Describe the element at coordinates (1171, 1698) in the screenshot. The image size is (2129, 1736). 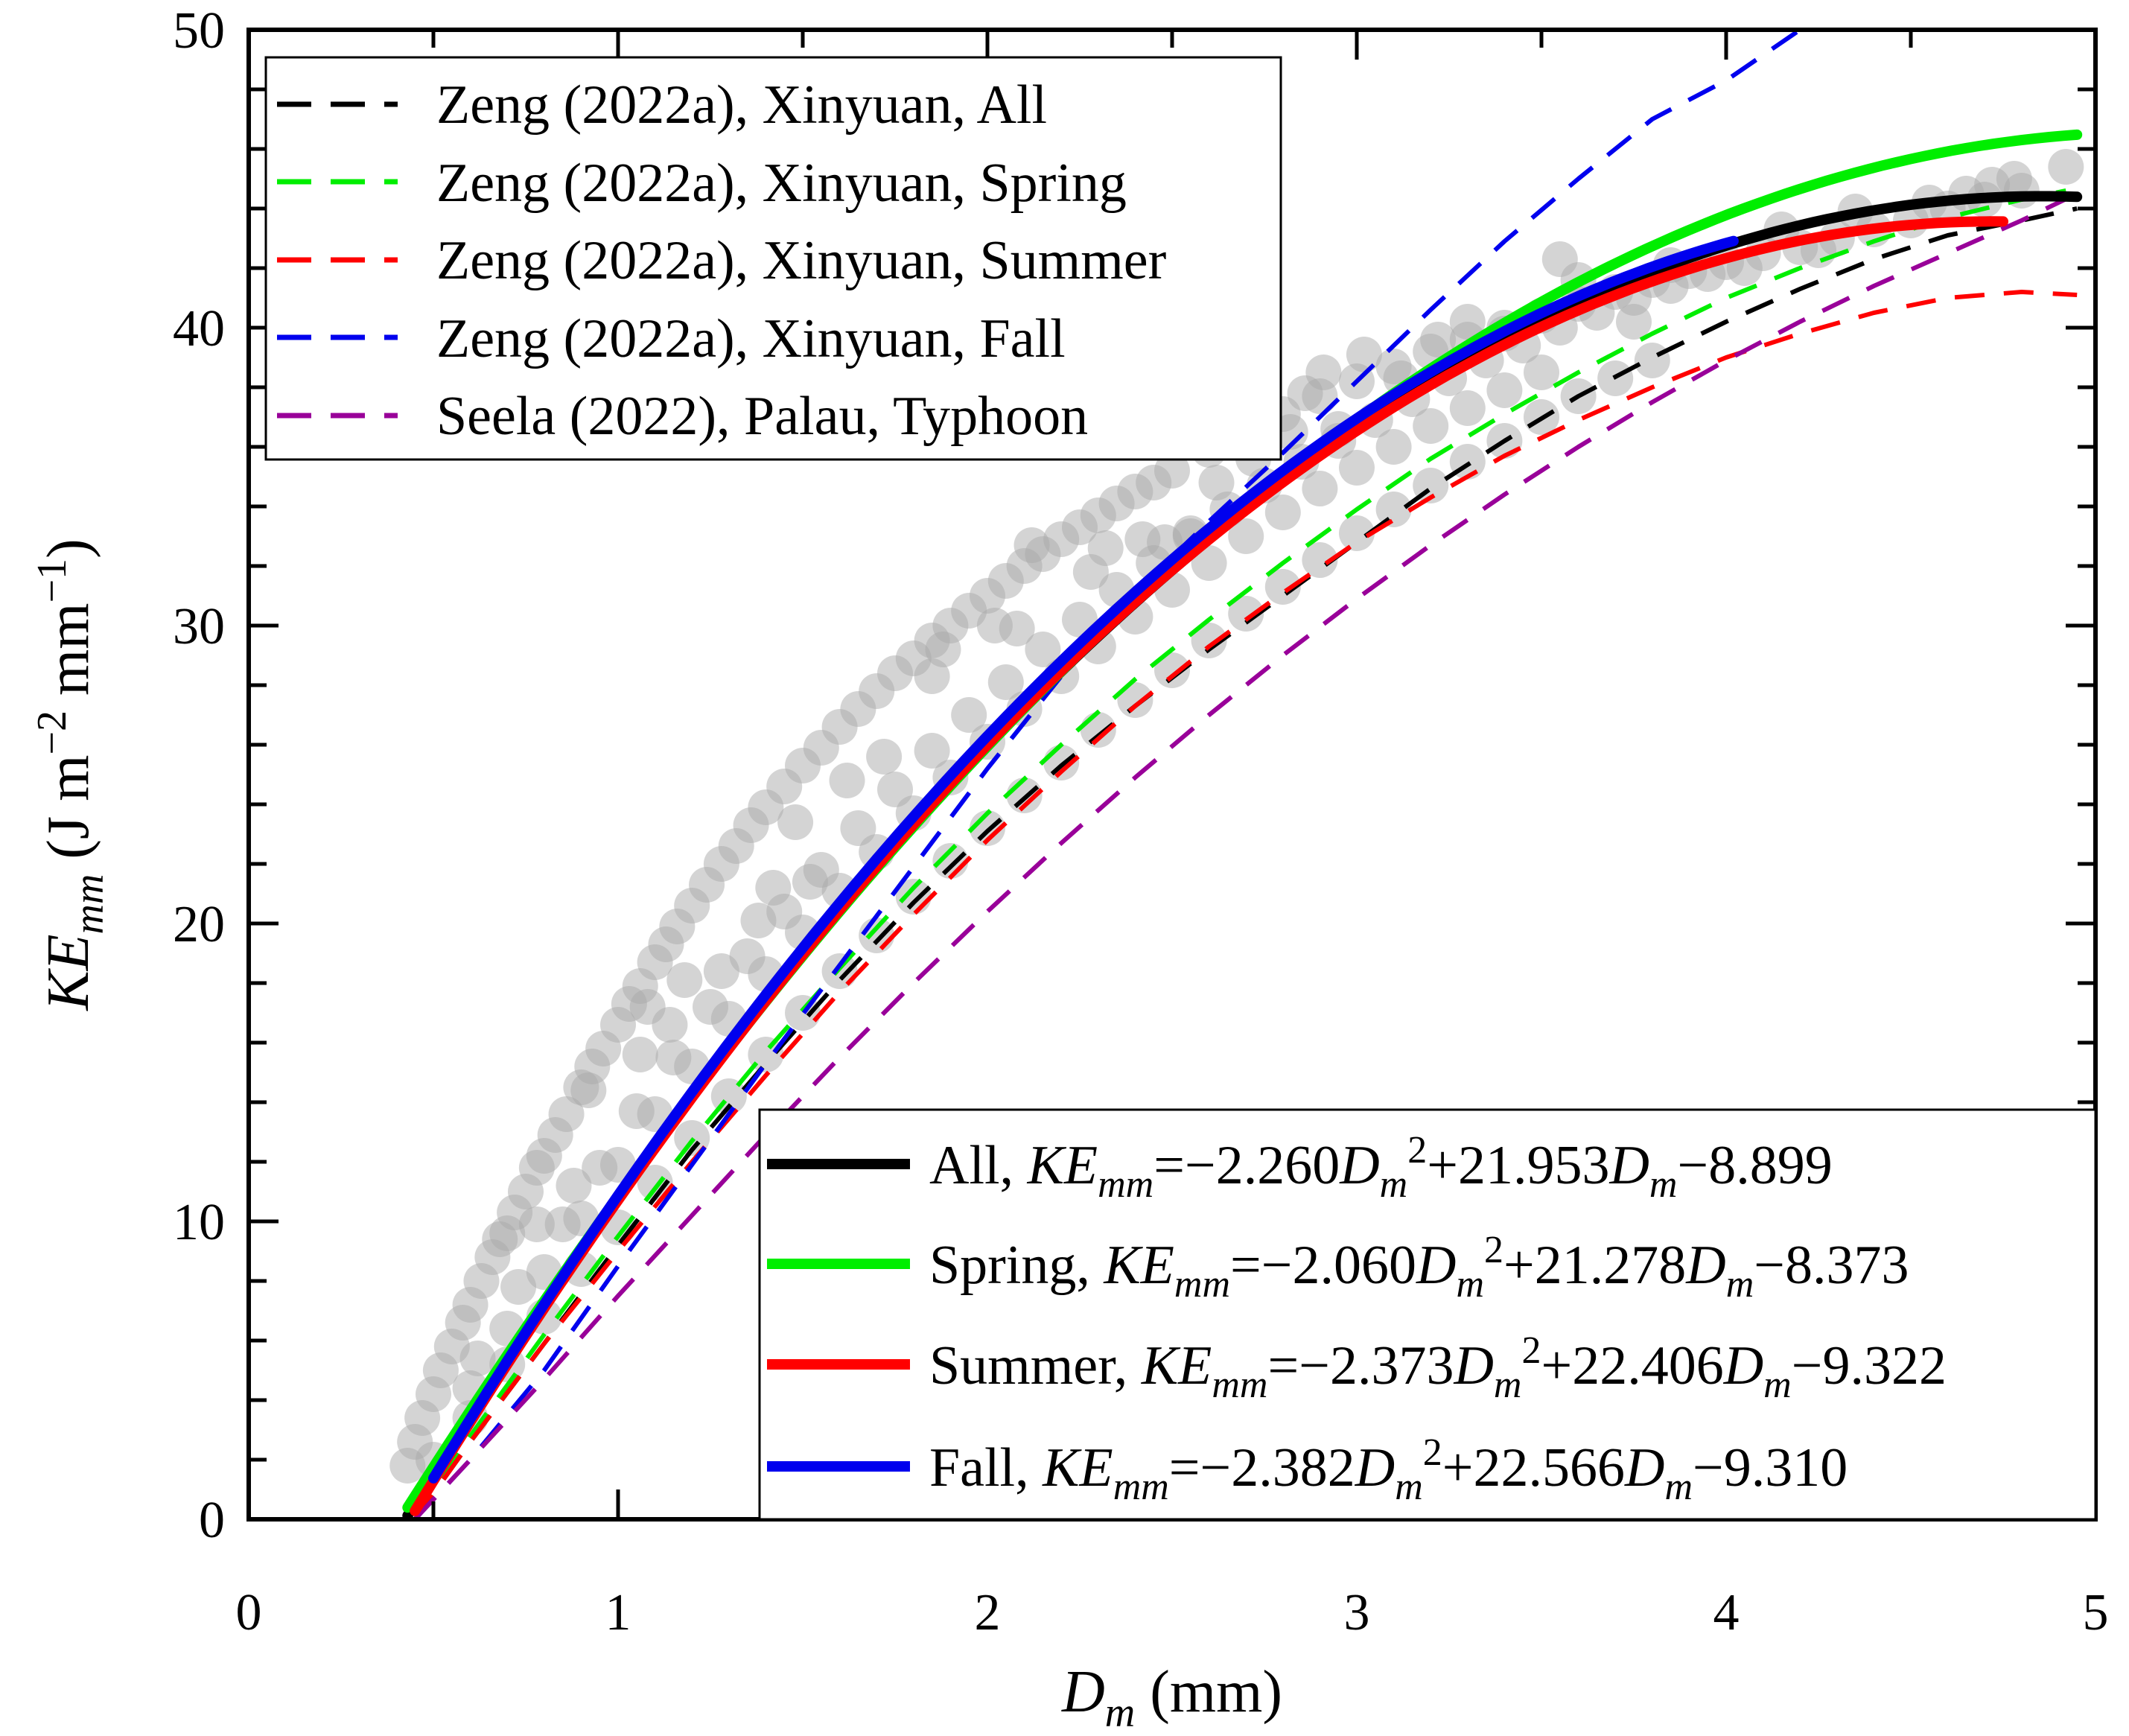
I see `x-axis-title: Dm (mm)` at that location.